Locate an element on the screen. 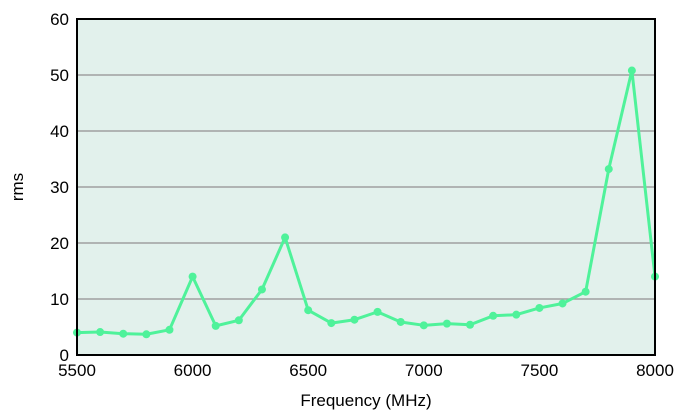  y-tick-label: 50 is located at coordinates (59, 75).